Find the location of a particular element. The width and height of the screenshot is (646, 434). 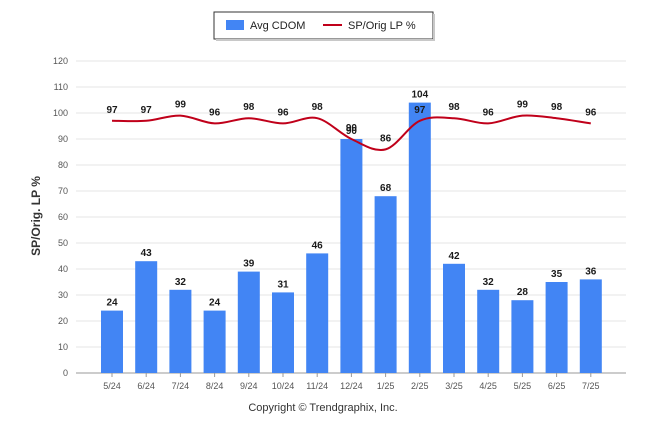

y-axis: 0 10 20 30 40 50 60 70 80 90 100 110 120 is located at coordinates (60, 217).